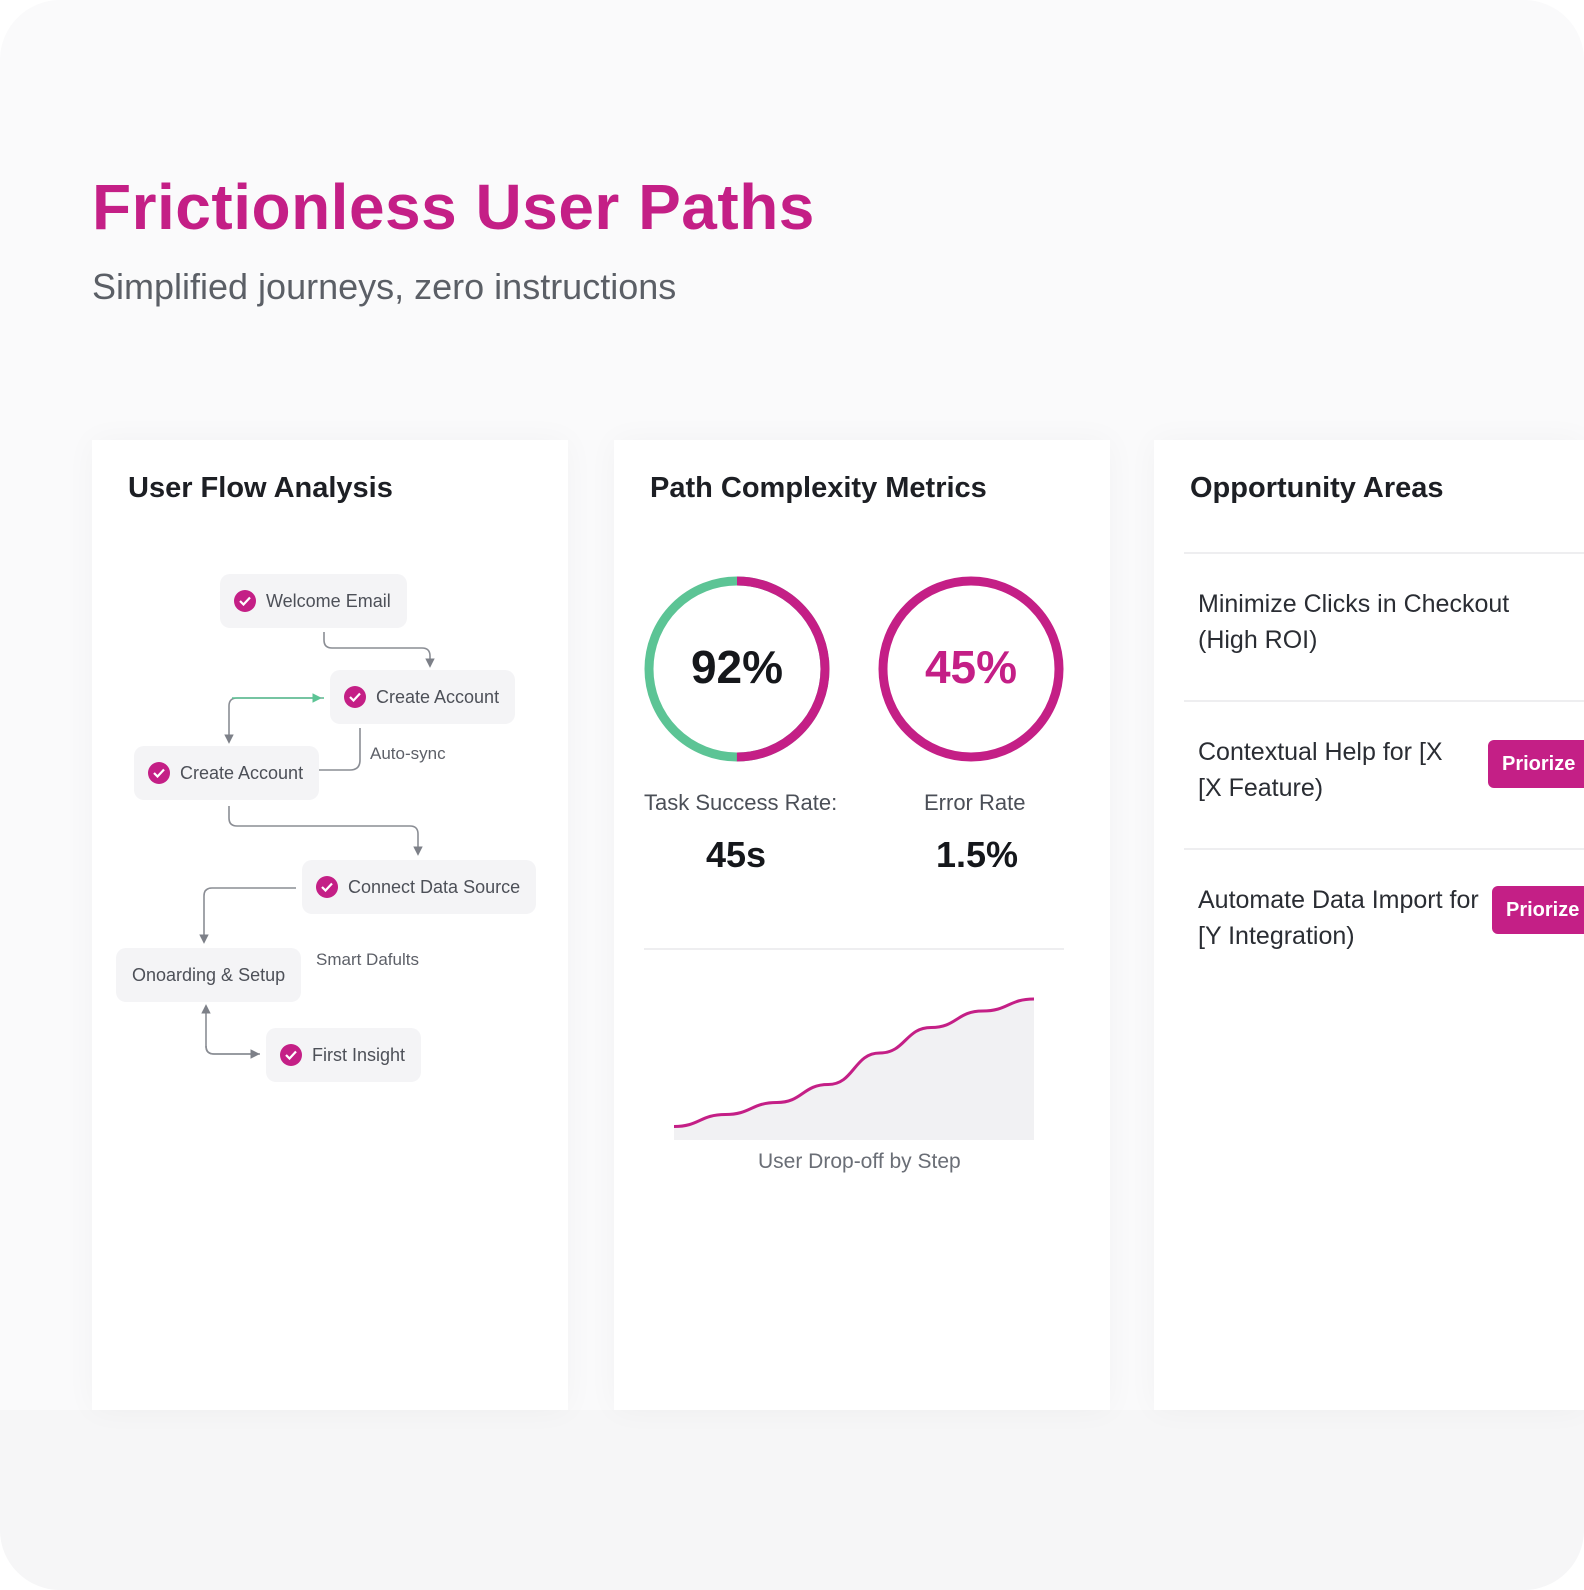 The width and height of the screenshot is (1584, 1590). What do you see at coordinates (1276, 936) in the screenshot?
I see `opportunity-line: [Y Integration)` at bounding box center [1276, 936].